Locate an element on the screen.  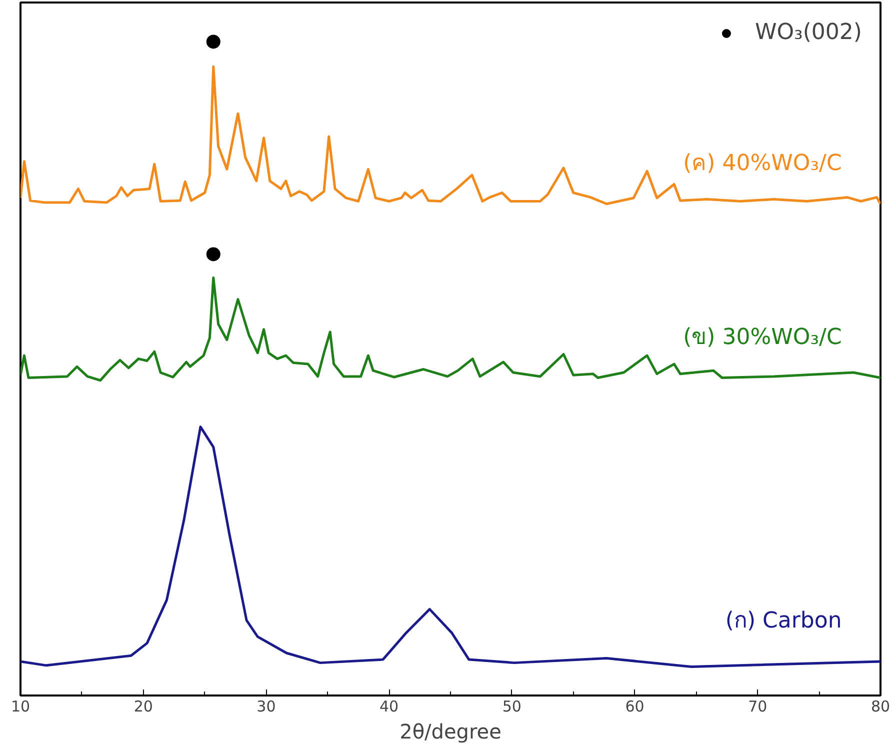
x-tick-label: 20 is located at coordinates (143, 707).